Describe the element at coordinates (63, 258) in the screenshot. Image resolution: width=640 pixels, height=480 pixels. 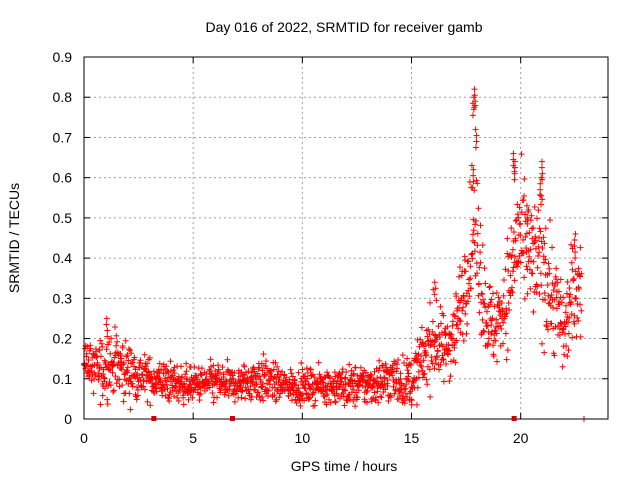
I see `y-tick-label: 0.4` at that location.